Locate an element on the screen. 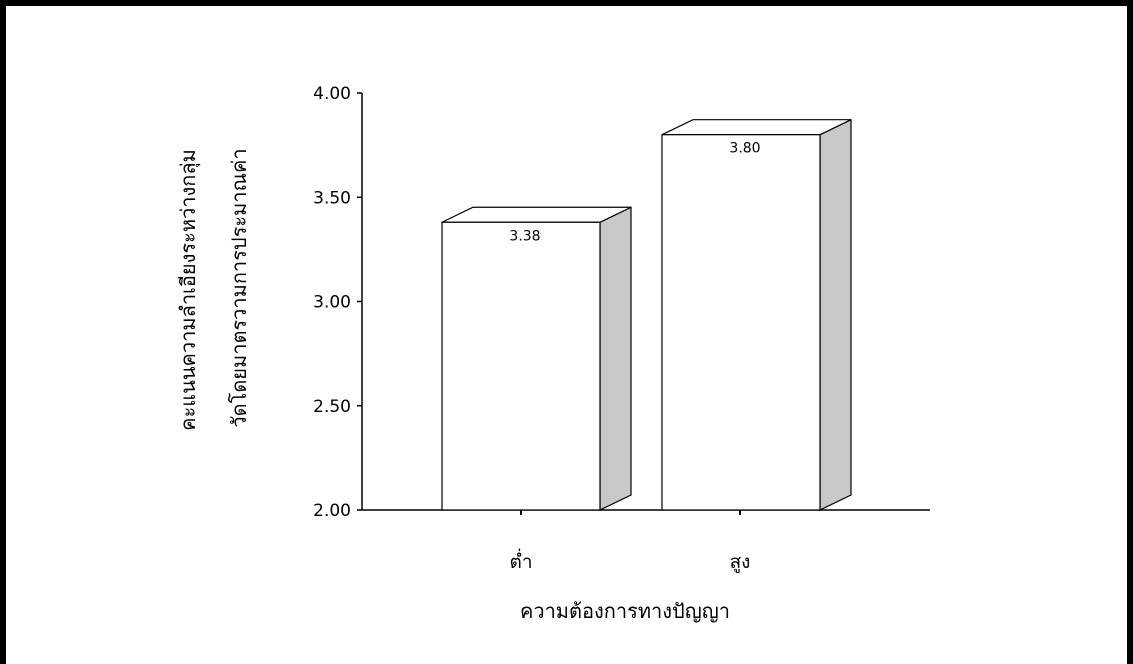  y-tick-label: 2.50 is located at coordinates (332, 407).